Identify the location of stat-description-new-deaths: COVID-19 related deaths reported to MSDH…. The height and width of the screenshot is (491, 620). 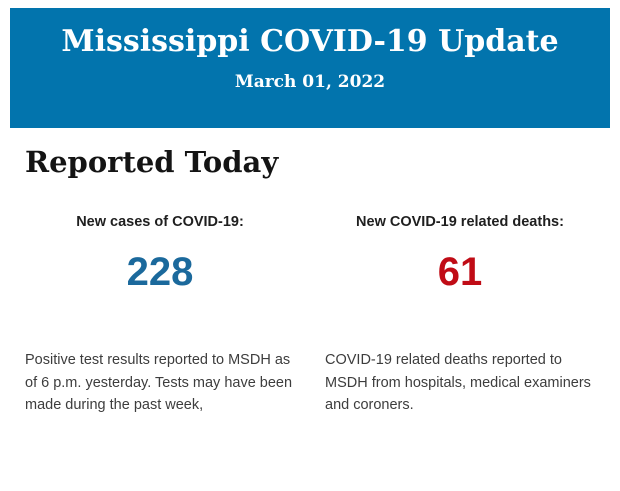
(458, 382).